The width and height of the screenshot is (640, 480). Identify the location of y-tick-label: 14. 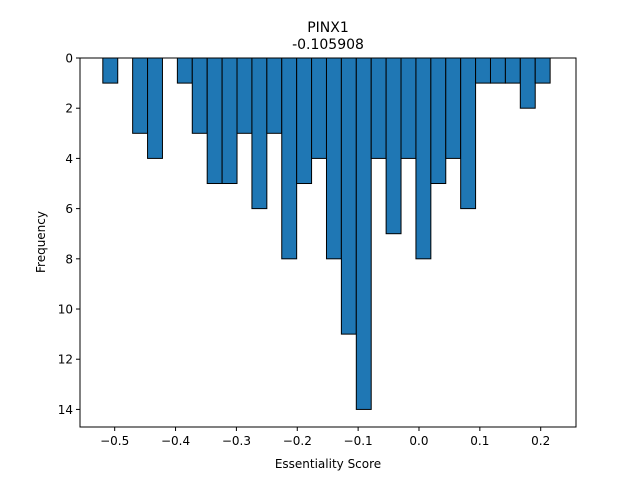
(65, 410).